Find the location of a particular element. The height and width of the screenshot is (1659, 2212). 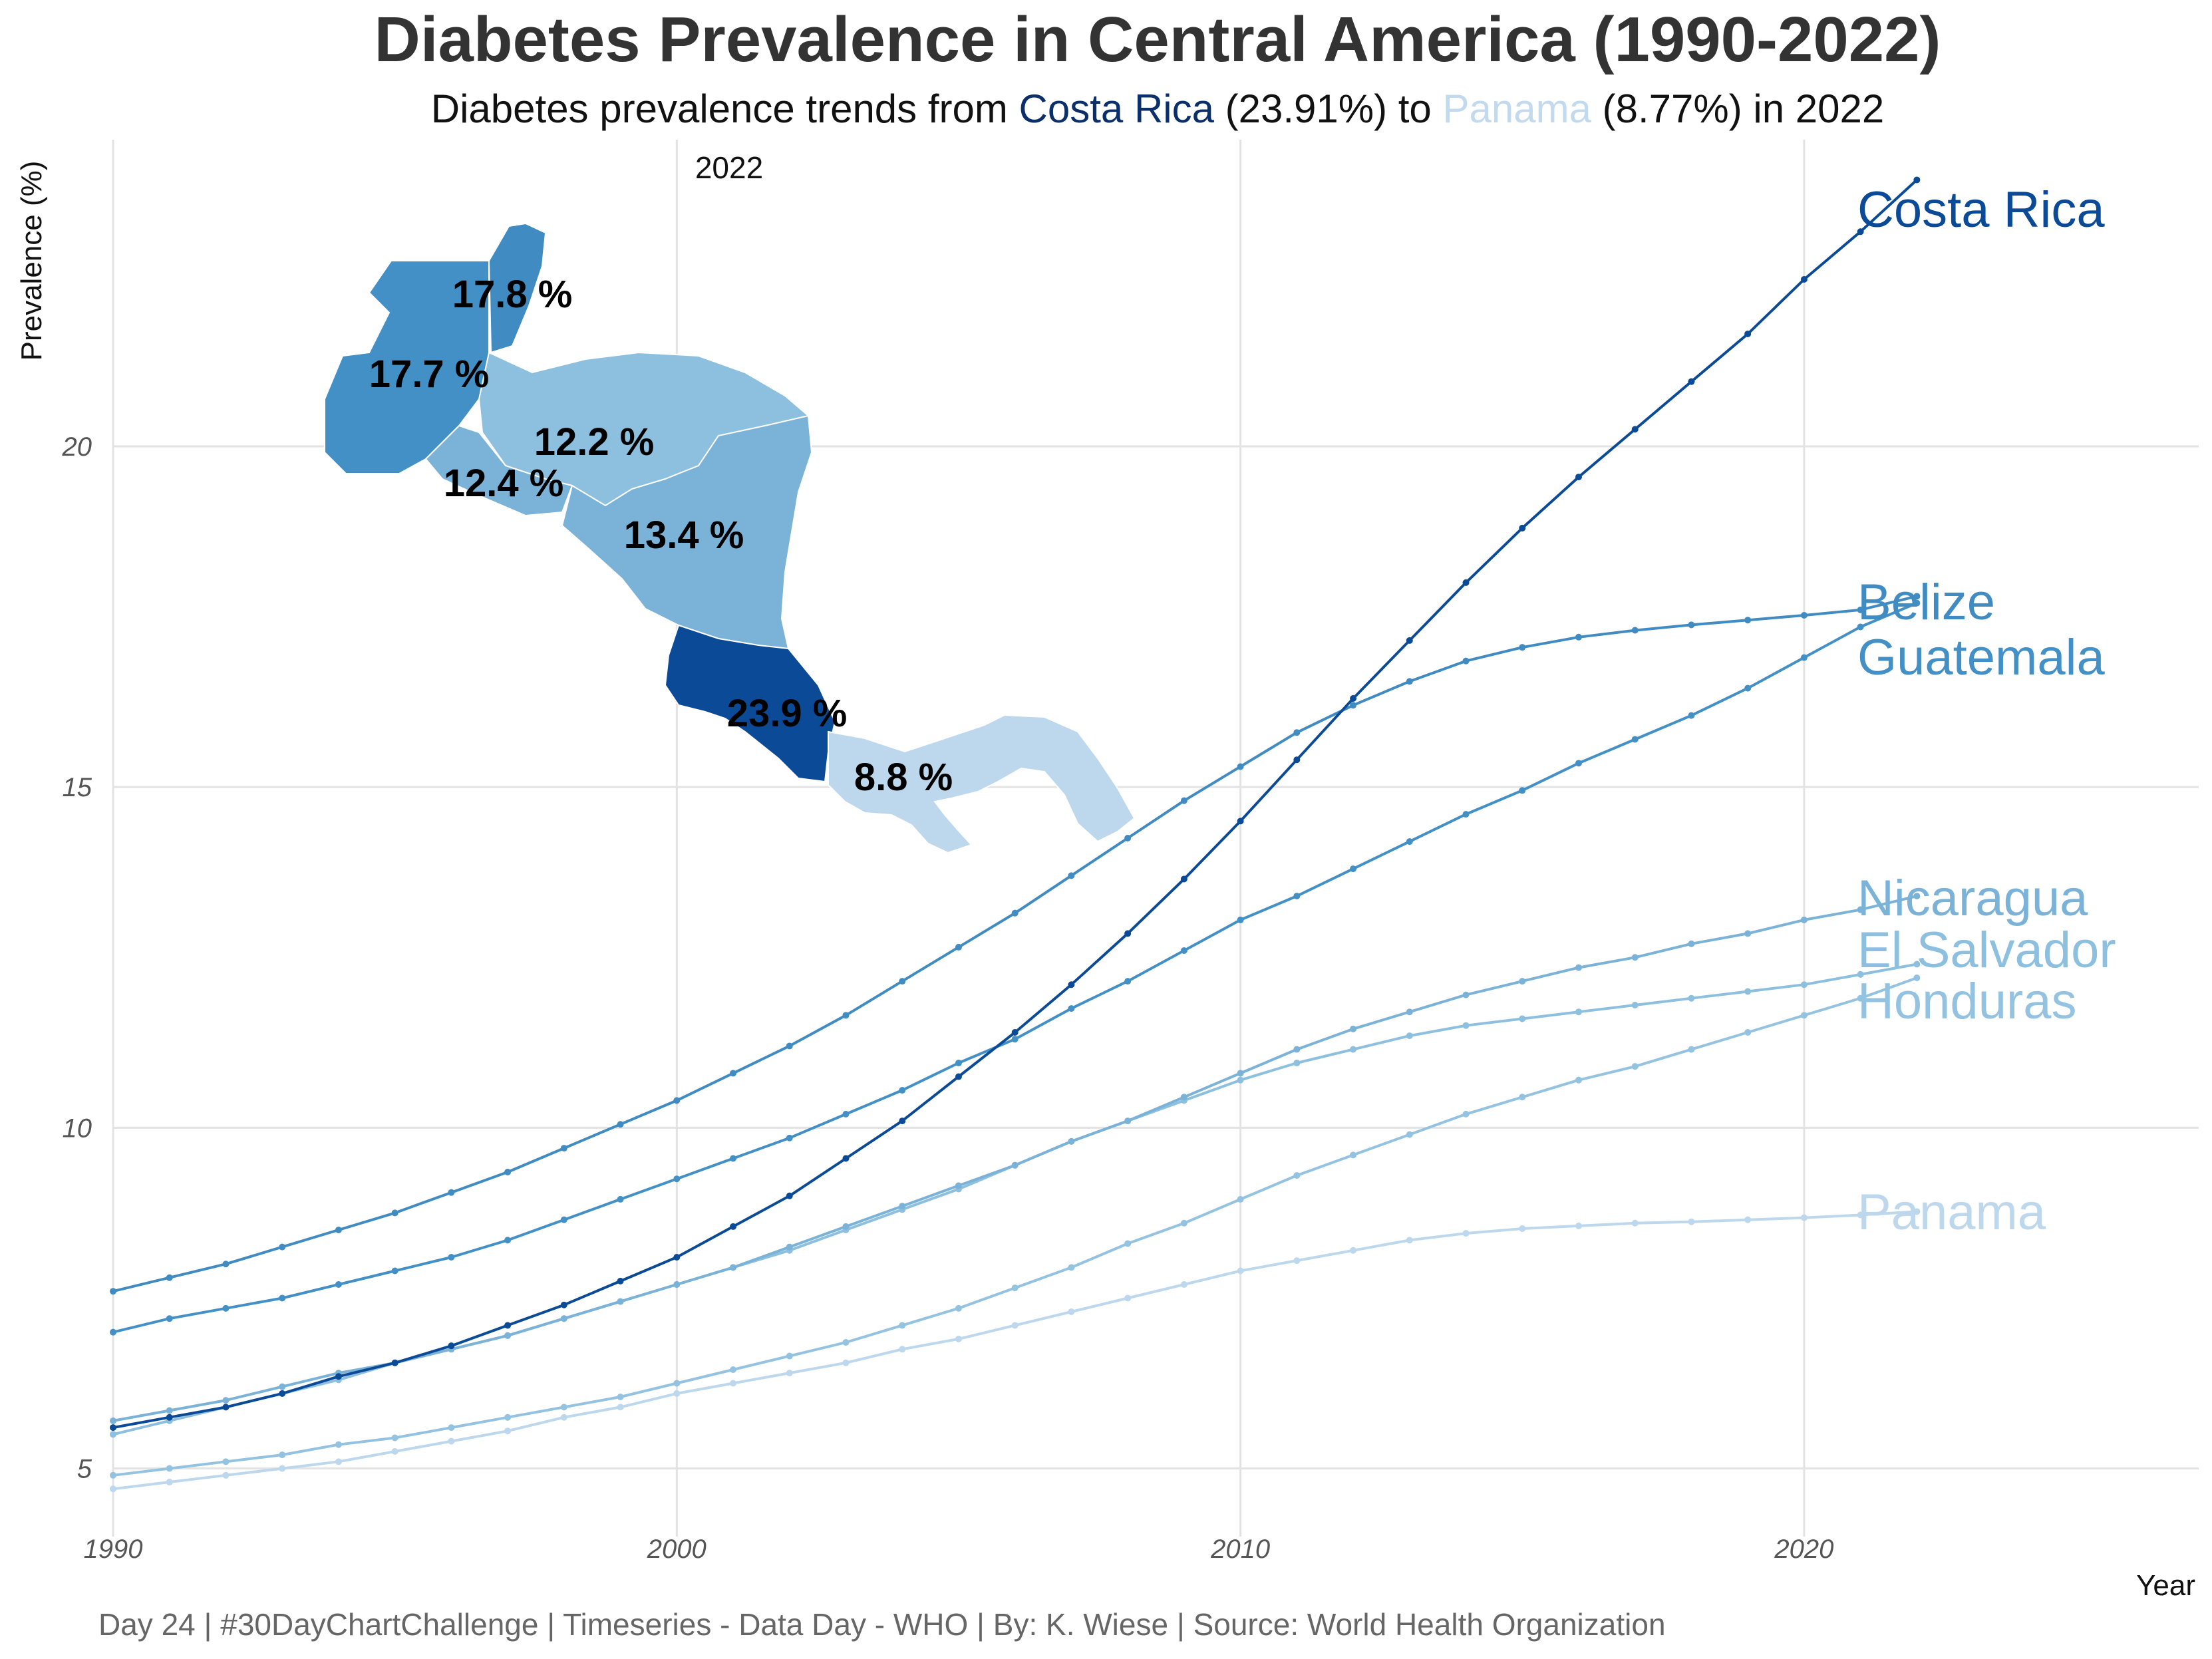

x-tick-label: 2020 is located at coordinates (1803, 1550).